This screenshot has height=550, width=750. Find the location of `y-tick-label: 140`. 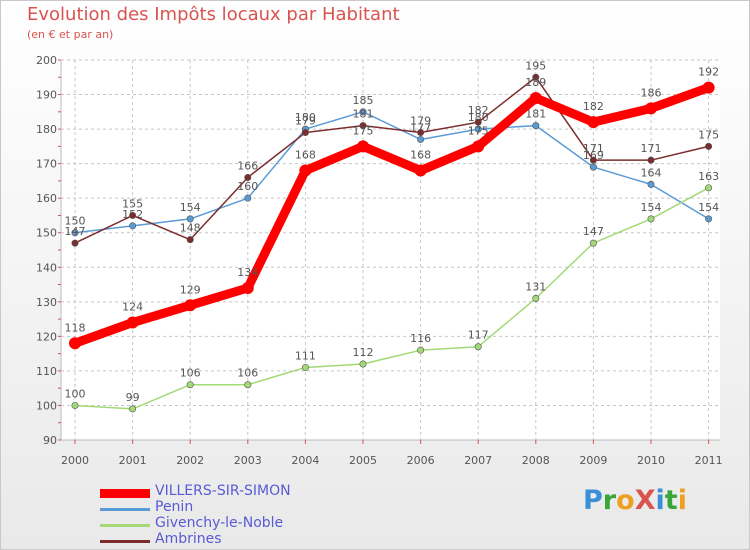

y-tick-label: 140 is located at coordinates (46, 267).